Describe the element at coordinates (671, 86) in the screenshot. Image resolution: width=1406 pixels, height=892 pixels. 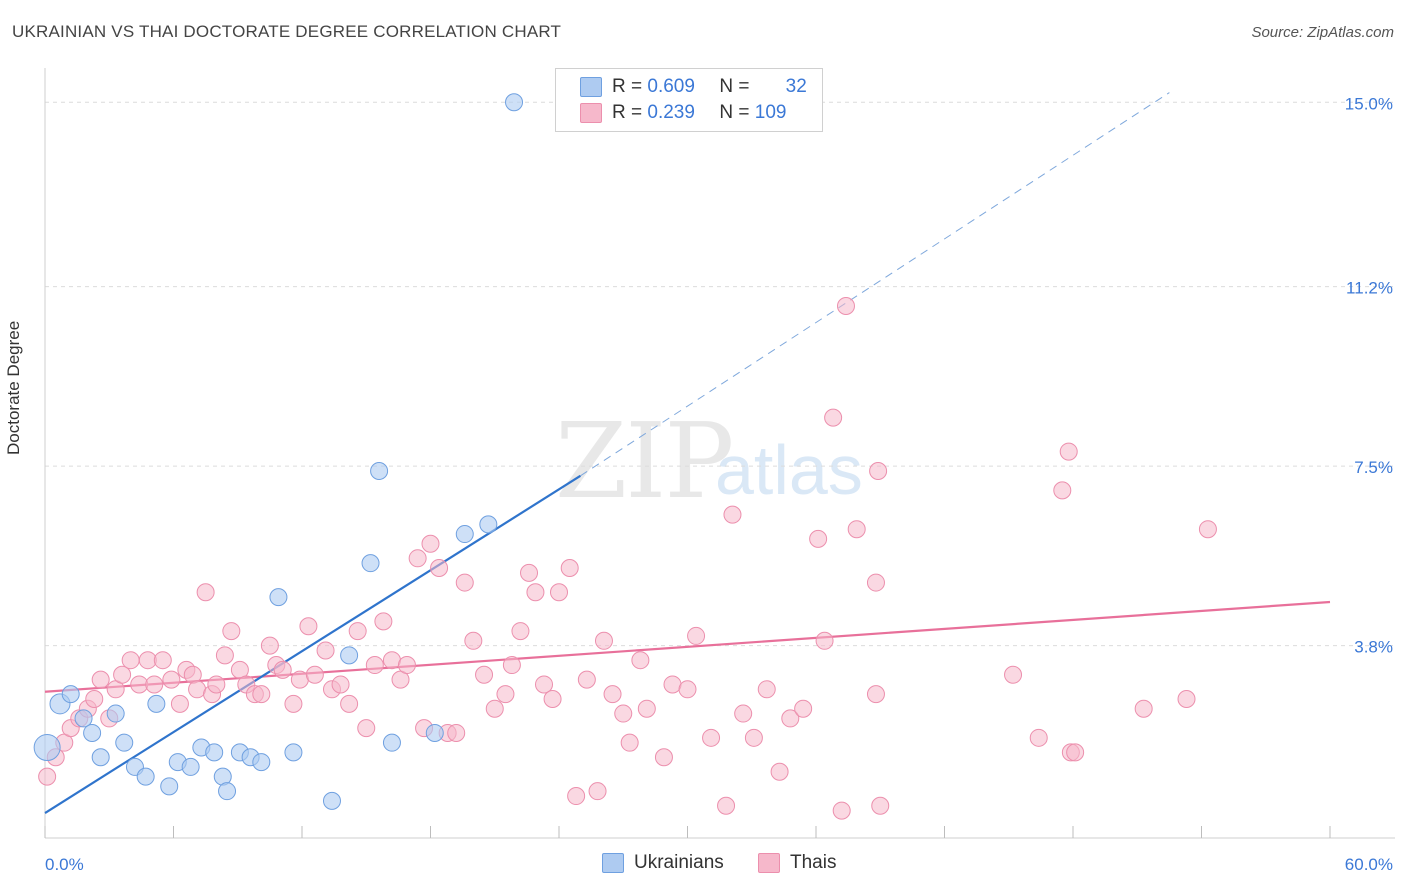
I see `legend-r-value: 0.609` at that location.